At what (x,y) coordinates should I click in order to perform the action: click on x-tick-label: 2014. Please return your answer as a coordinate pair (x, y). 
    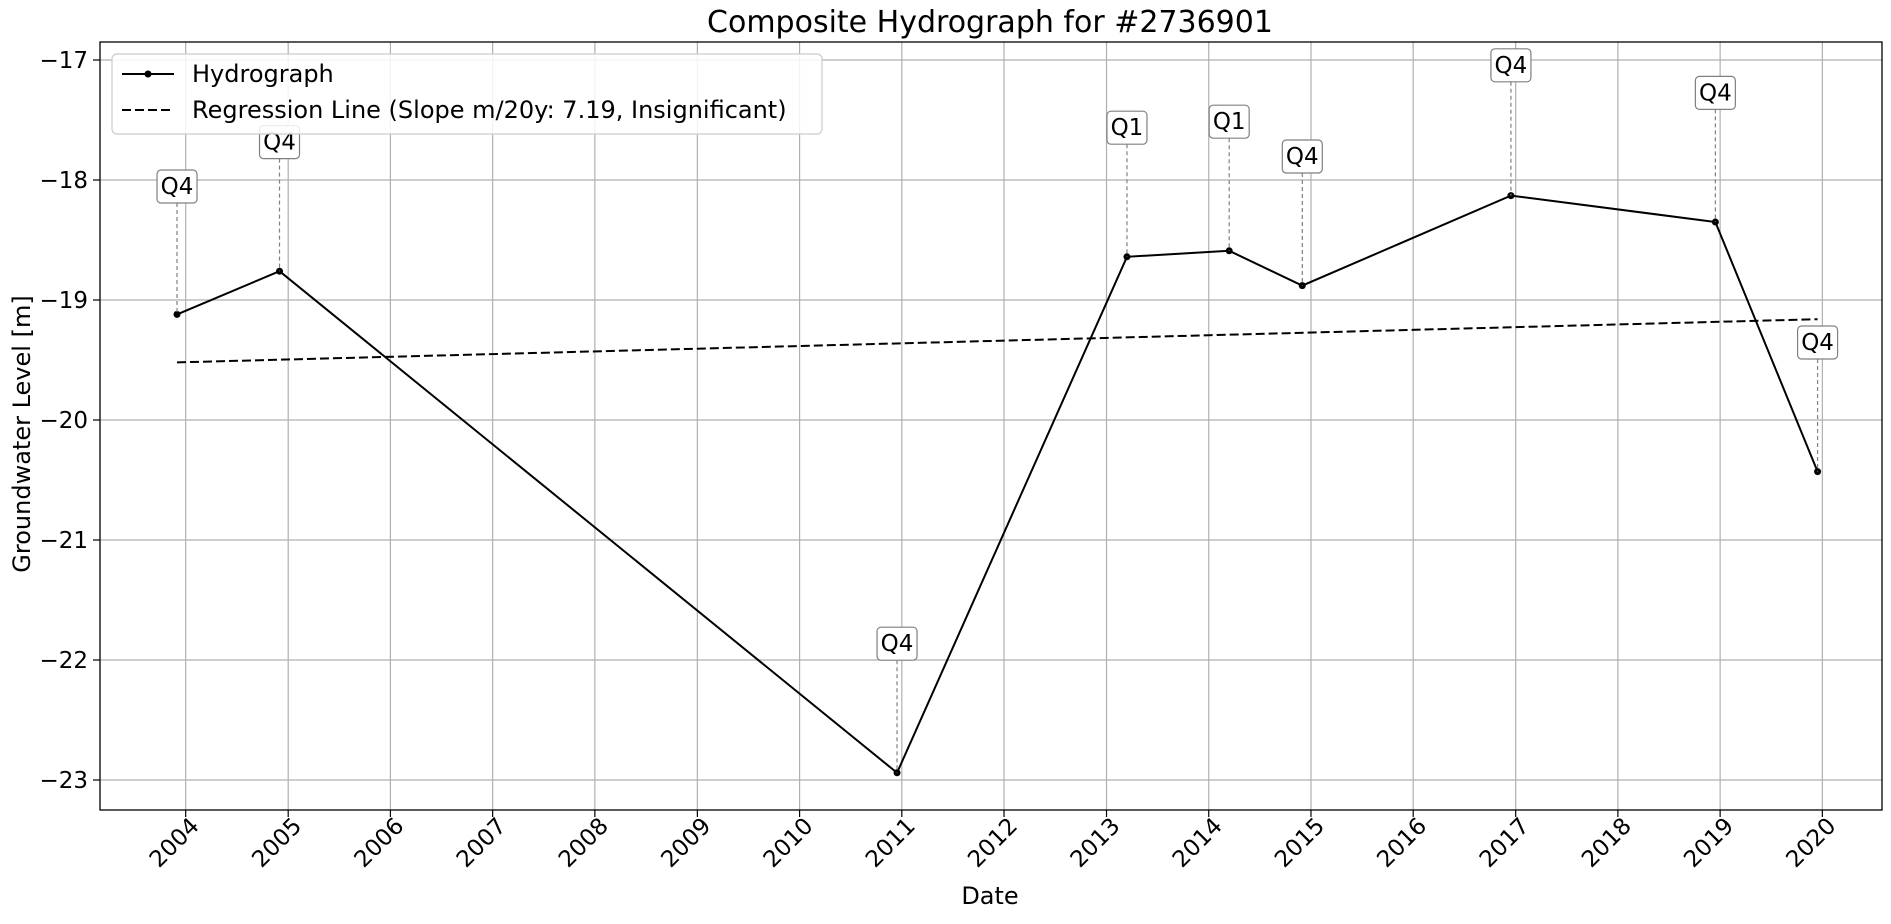
    Looking at the image, I should click on (1198, 843).